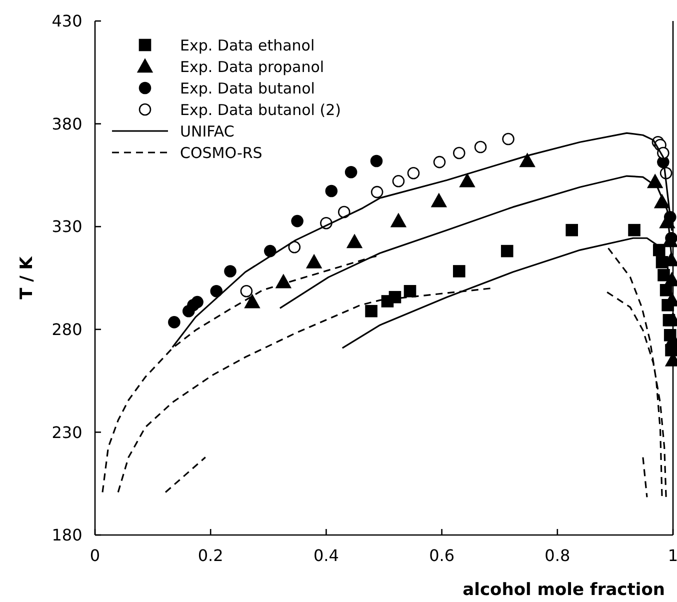  What do you see at coordinates (67, 21) in the screenshot?
I see `y-tick-label: 430` at bounding box center [67, 21].